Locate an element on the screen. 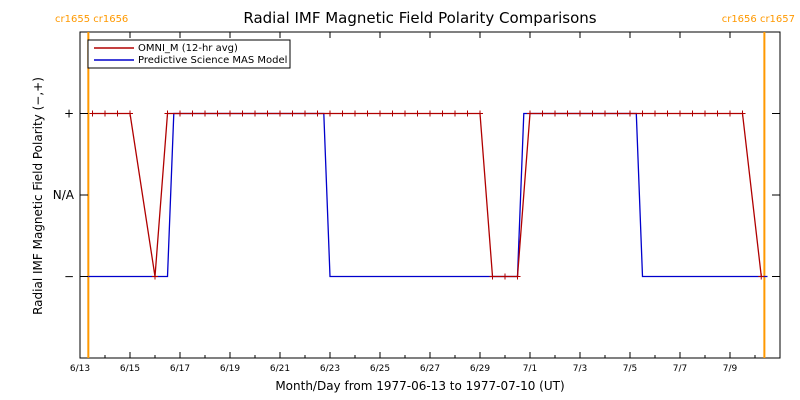 The image size is (800, 400). x-tick-label: 6/23 is located at coordinates (330, 369).